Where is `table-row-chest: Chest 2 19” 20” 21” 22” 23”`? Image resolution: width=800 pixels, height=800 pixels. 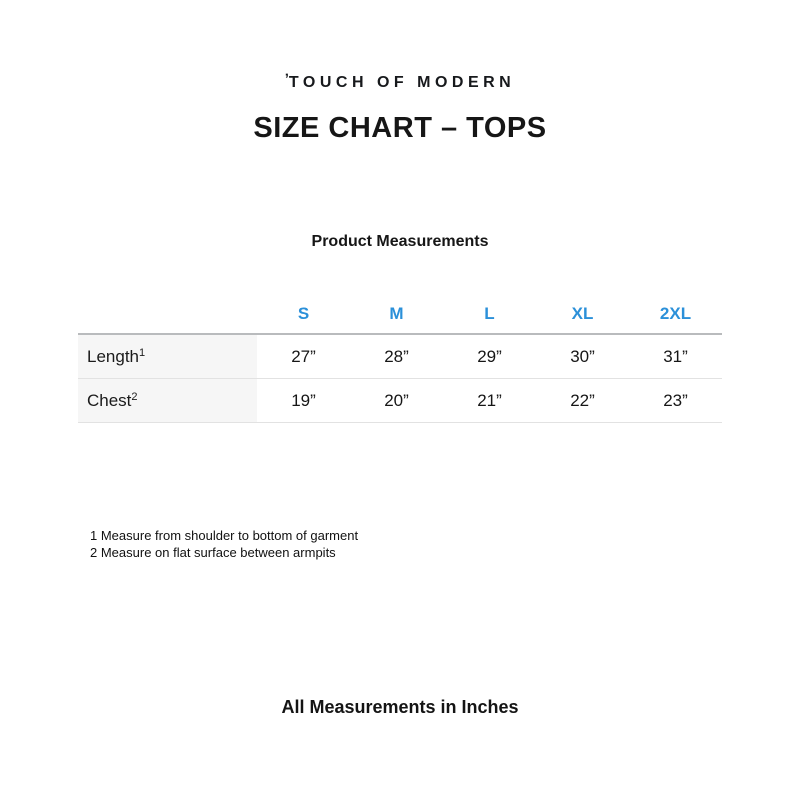 table-row-chest: Chest 2 19” 20” 21” 22” 23” is located at coordinates (400, 401).